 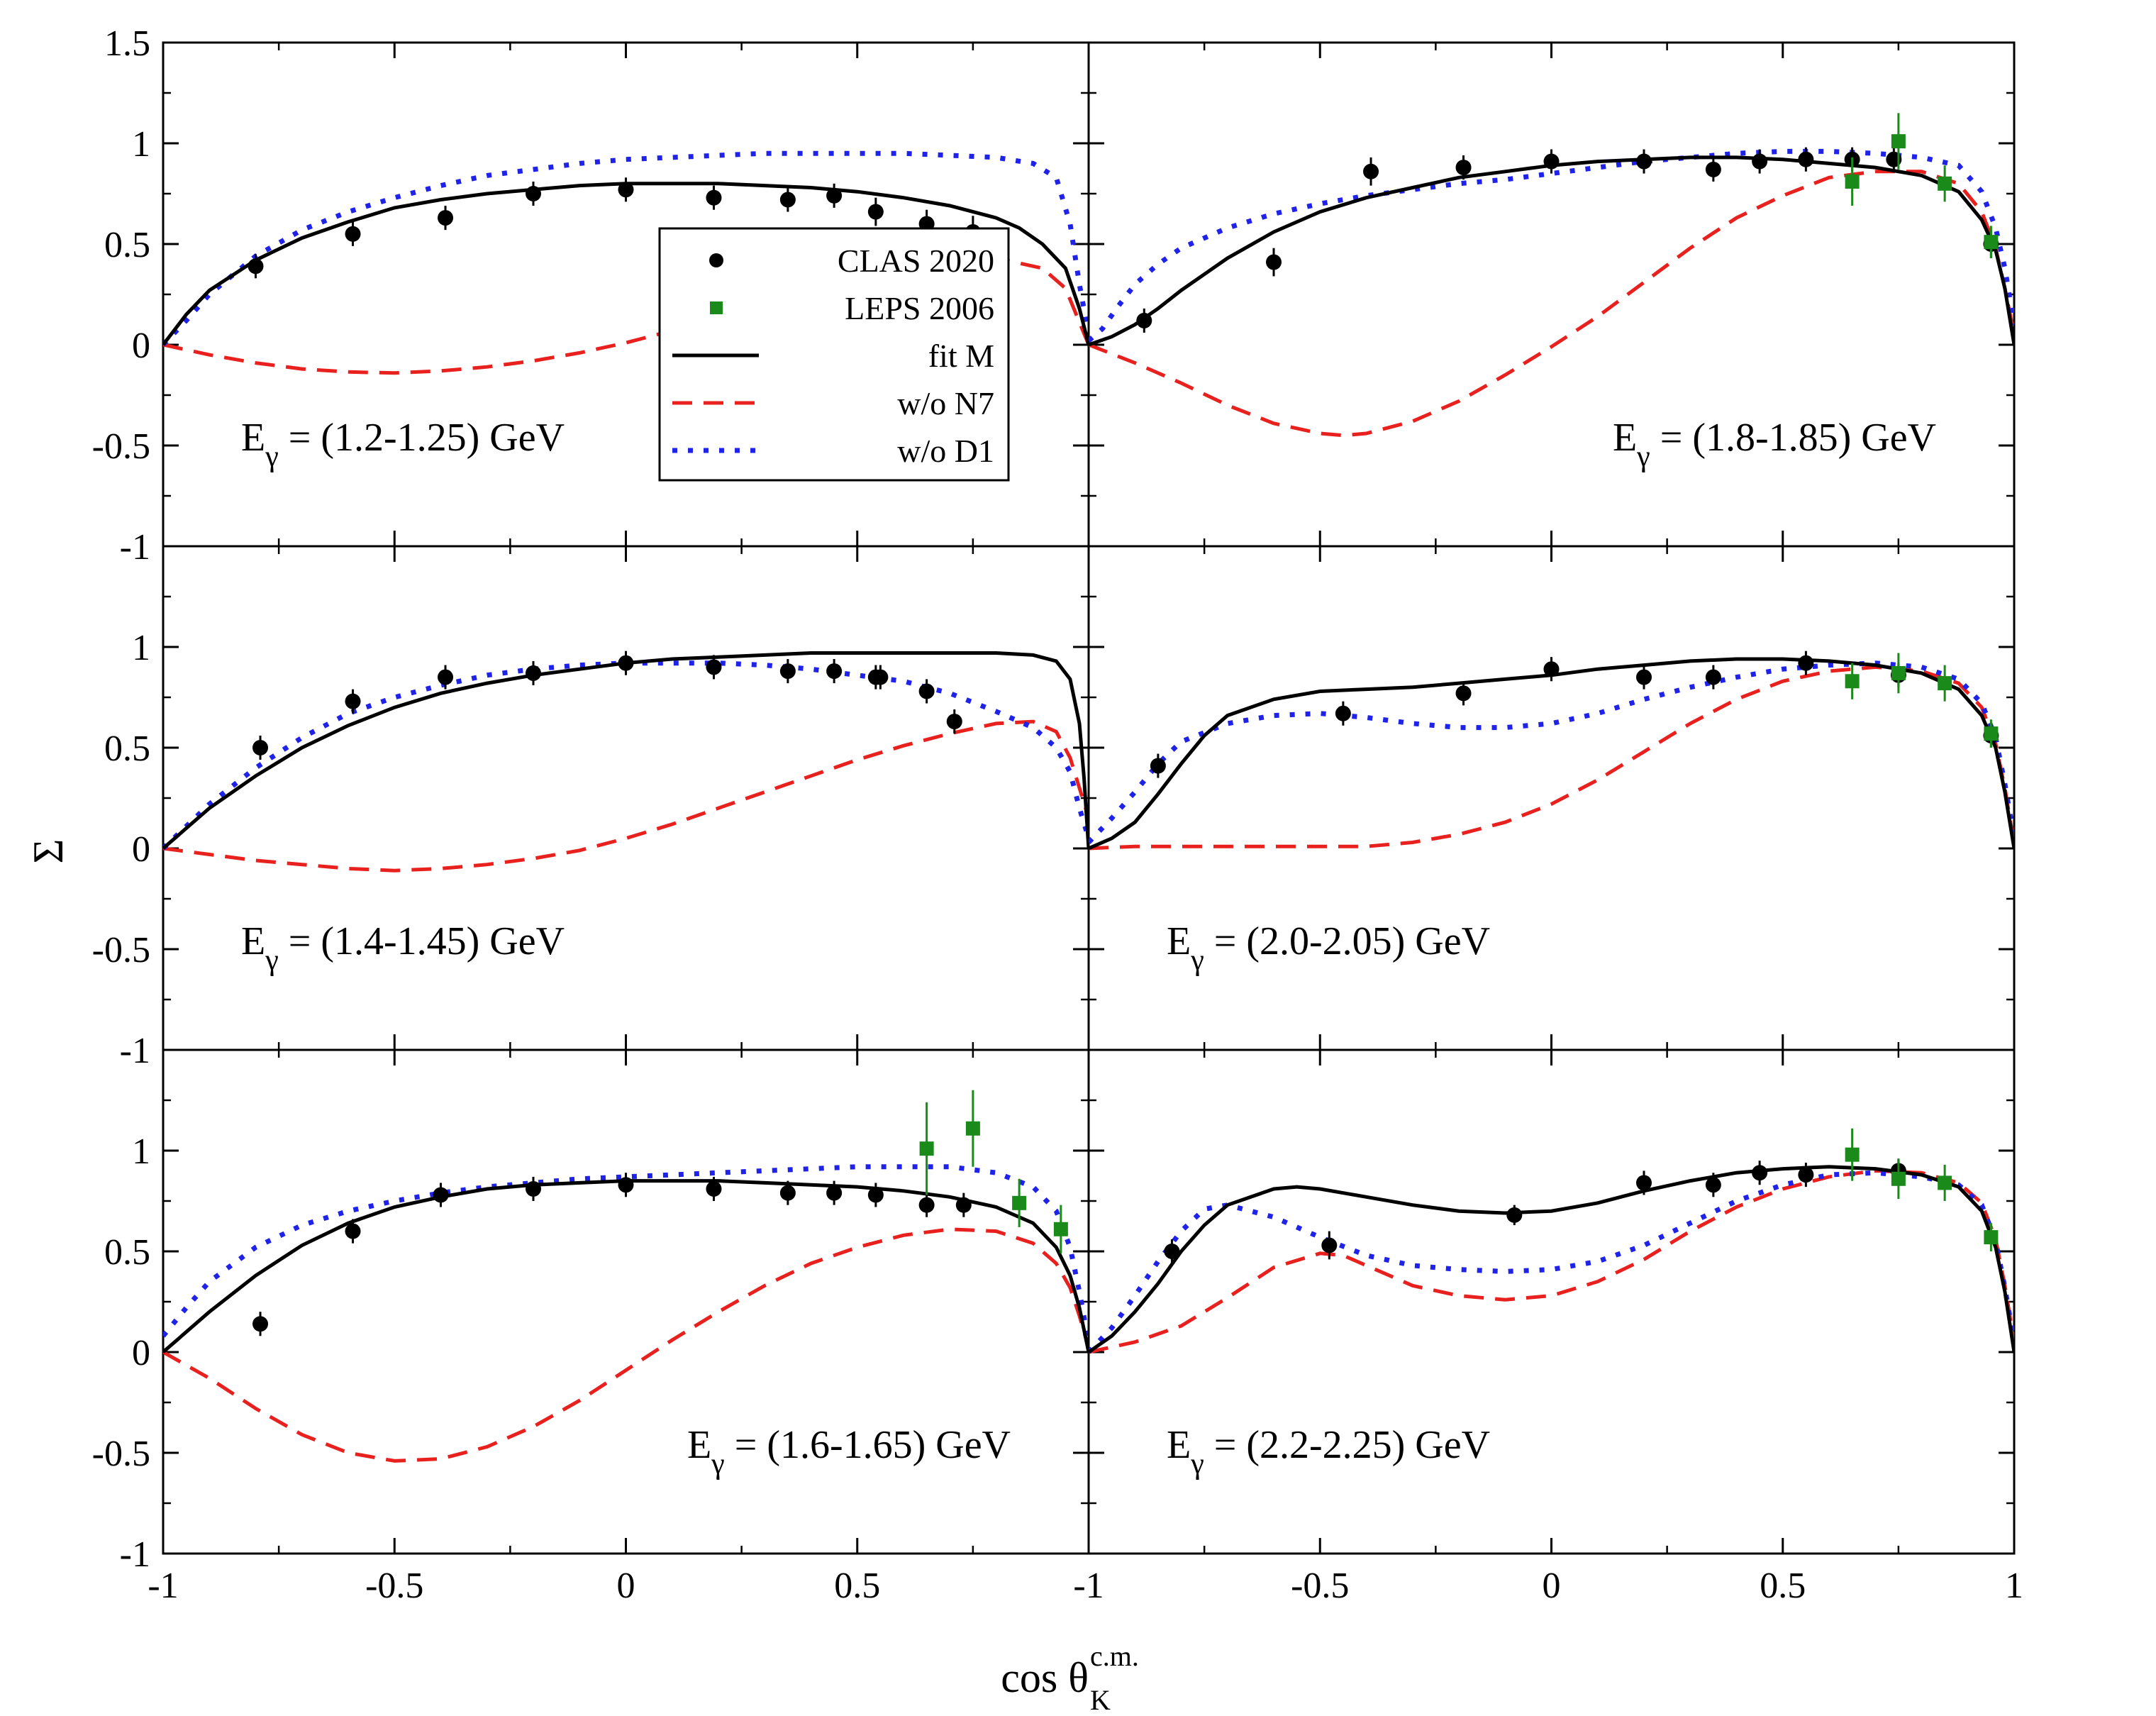 What do you see at coordinates (868, 1445) in the screenshot?
I see `panel-label-rest: = (1.6-1.65) GeV` at bounding box center [868, 1445].